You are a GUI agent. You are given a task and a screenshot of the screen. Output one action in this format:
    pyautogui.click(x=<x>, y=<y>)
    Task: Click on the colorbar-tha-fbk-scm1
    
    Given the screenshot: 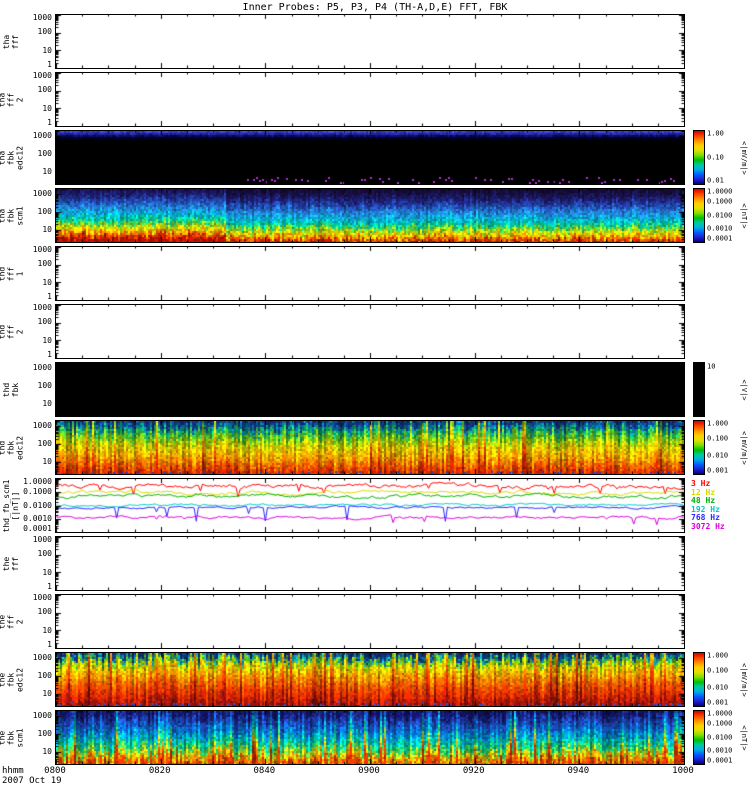 What is the action you would take?
    pyautogui.click(x=699, y=215)
    